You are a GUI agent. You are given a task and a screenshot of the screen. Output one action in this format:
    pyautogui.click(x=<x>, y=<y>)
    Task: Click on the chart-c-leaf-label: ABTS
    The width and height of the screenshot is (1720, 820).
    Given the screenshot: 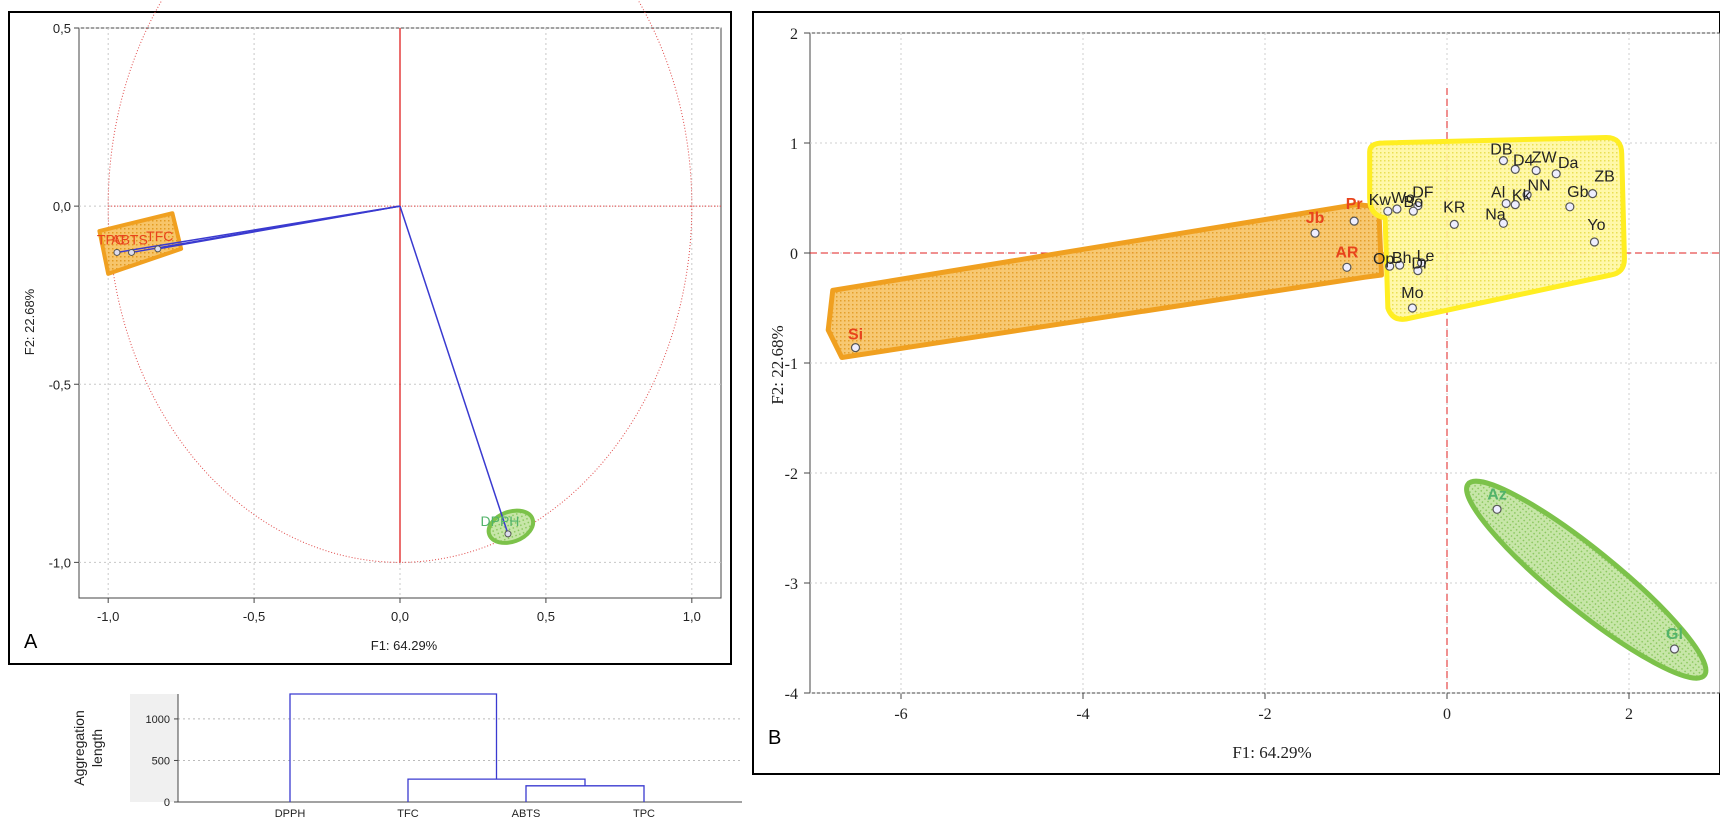 What is the action you would take?
    pyautogui.click(x=526, y=814)
    